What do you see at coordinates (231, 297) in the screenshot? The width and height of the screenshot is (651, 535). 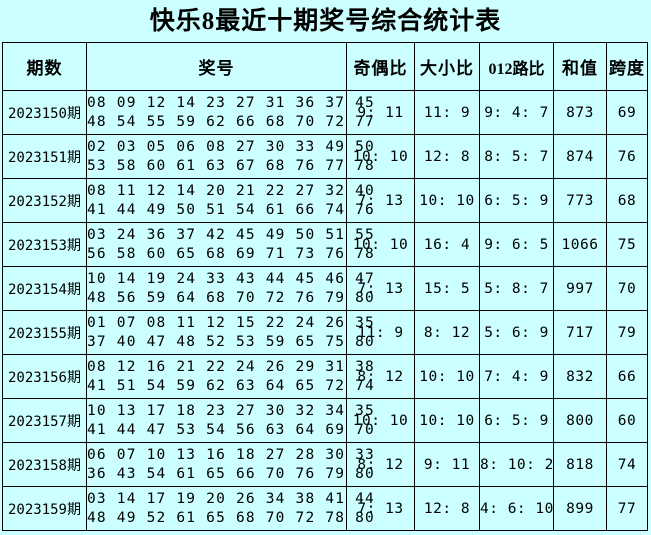 I see `numbers-line-2: 48 56 59 64 68 70 72 76 79 80` at bounding box center [231, 297].